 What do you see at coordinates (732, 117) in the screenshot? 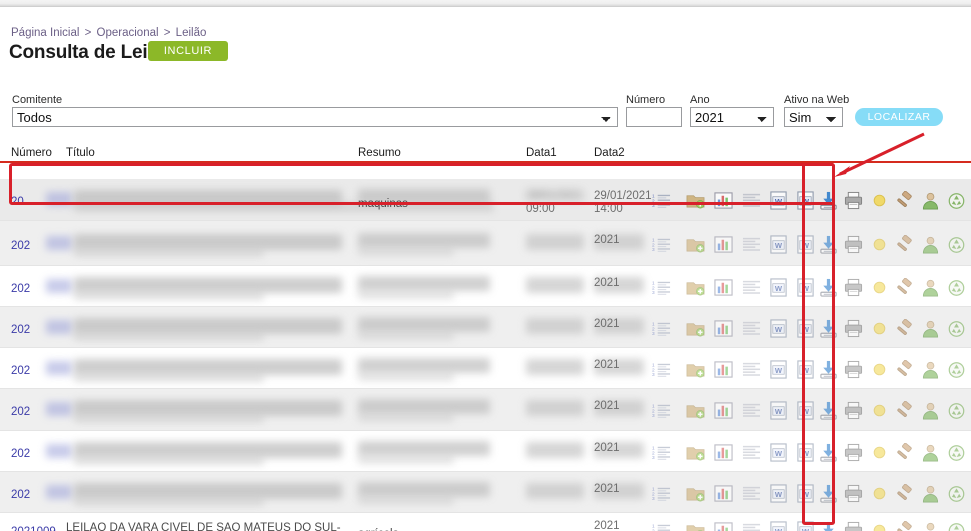
I see `ano-select: 2021` at bounding box center [732, 117].